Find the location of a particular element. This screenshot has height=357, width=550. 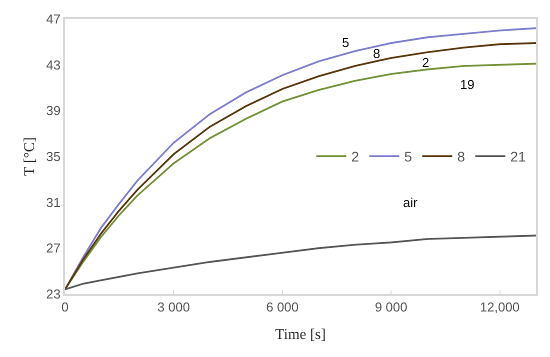

x-tick-label: 6 000 is located at coordinates (282, 306).